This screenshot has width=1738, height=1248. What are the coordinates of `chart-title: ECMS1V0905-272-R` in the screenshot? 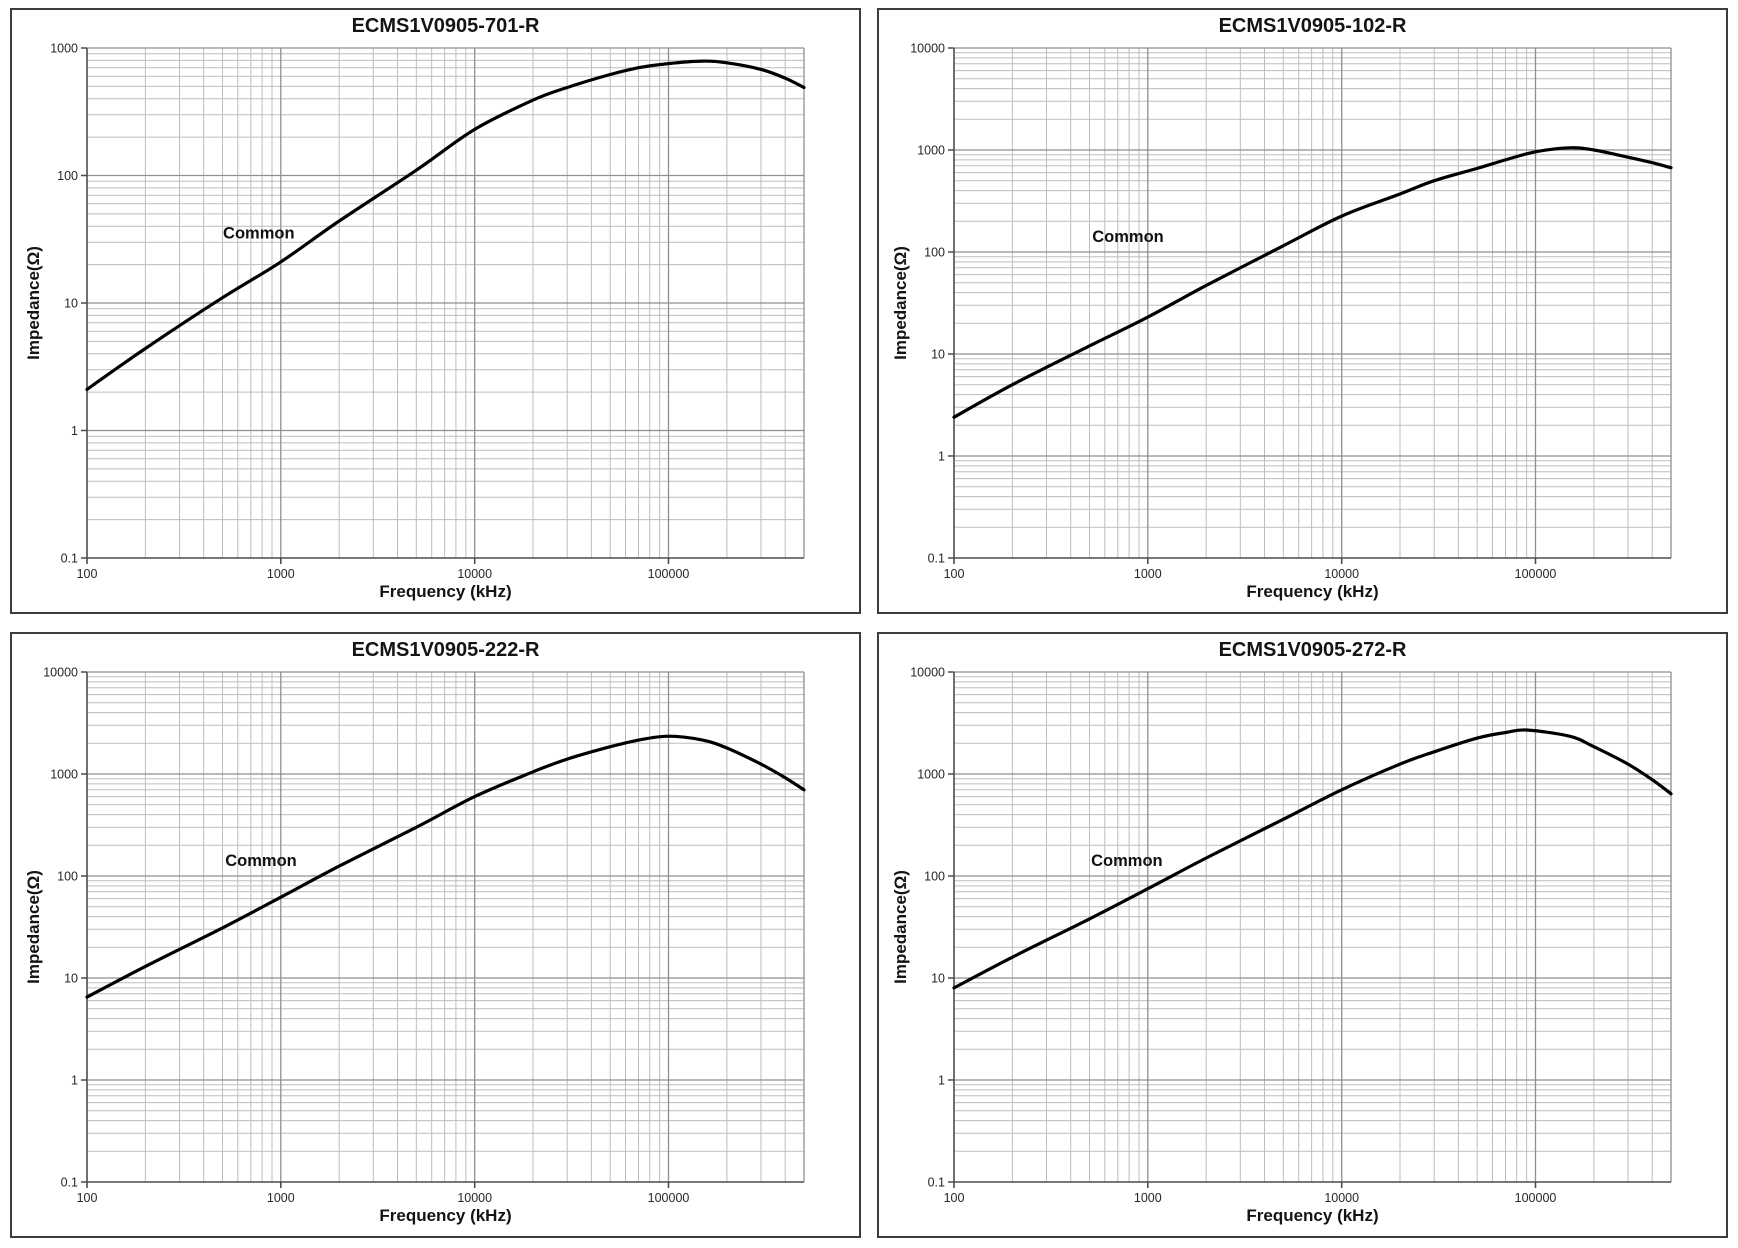 It's located at (1312, 650).